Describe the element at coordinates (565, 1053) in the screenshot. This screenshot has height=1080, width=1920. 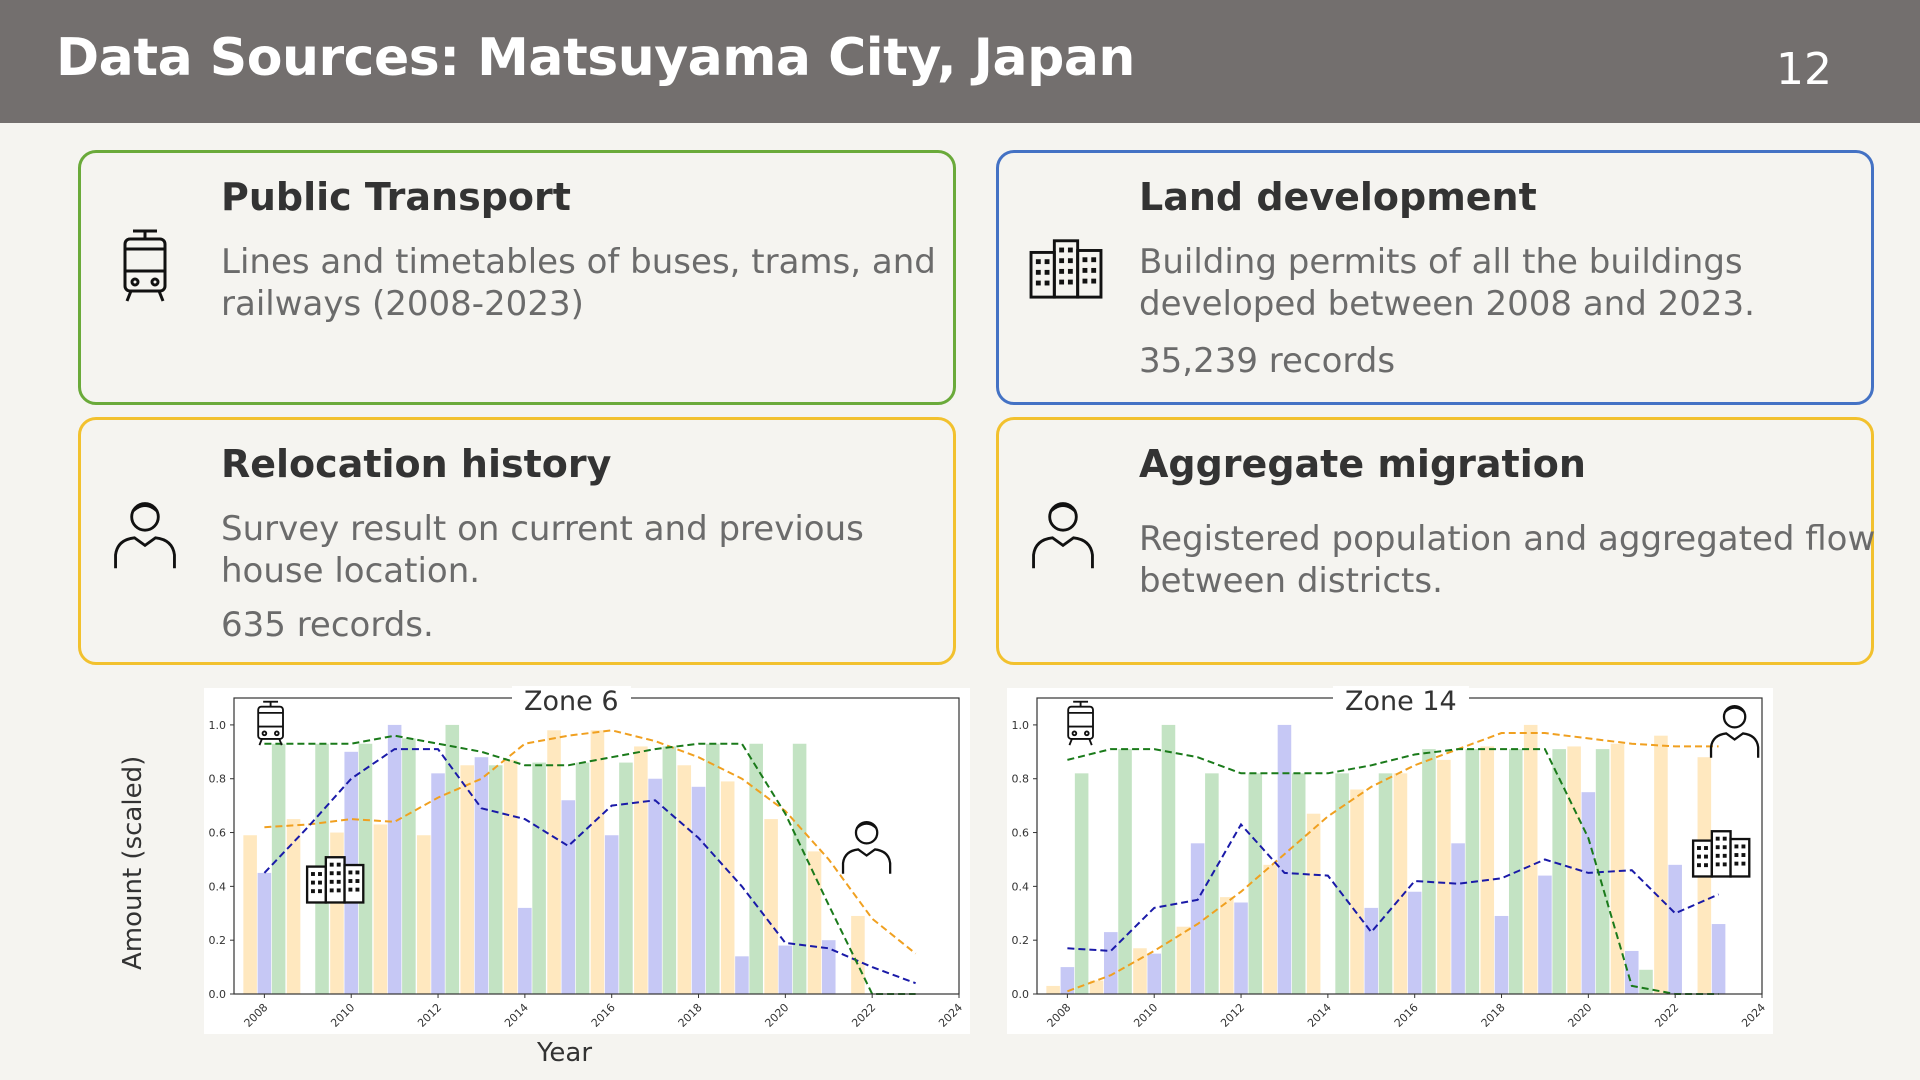
I see `x-axis-label: Year` at that location.